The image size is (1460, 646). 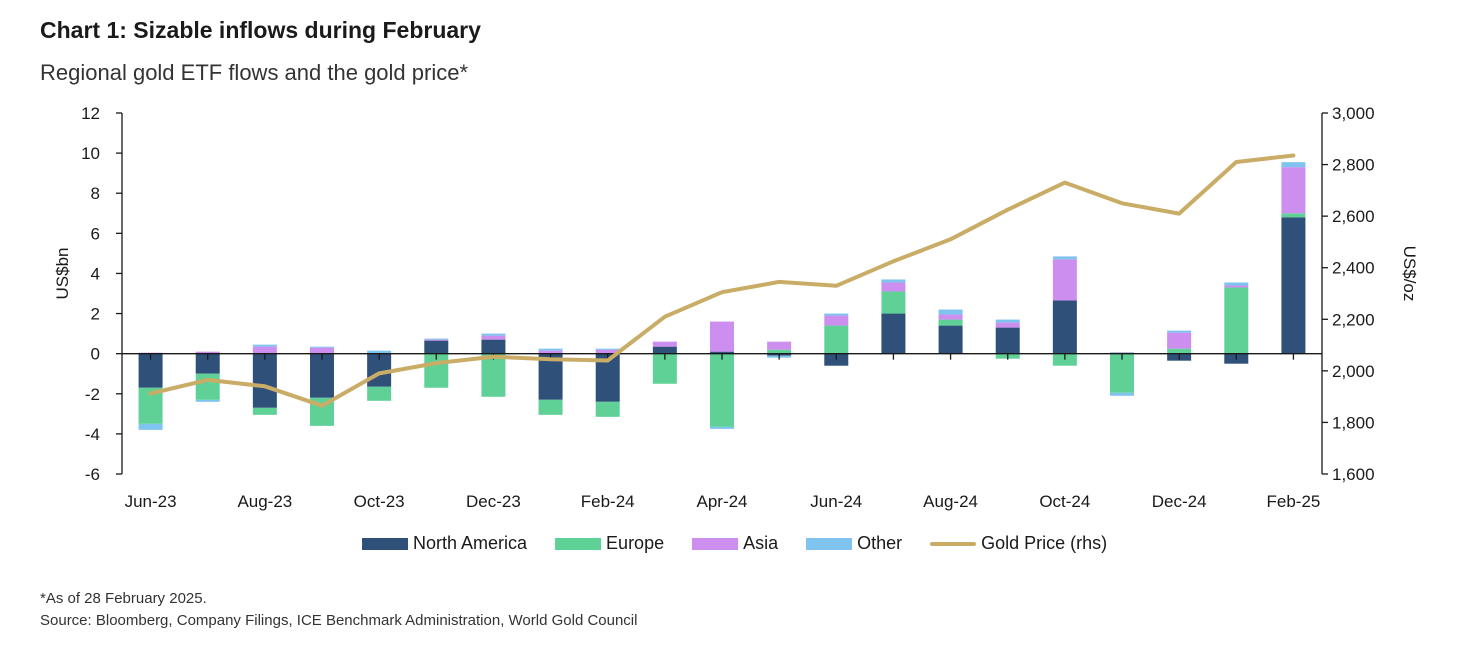 What do you see at coordinates (264, 501) in the screenshot?
I see `xtick-label: Aug-23` at bounding box center [264, 501].